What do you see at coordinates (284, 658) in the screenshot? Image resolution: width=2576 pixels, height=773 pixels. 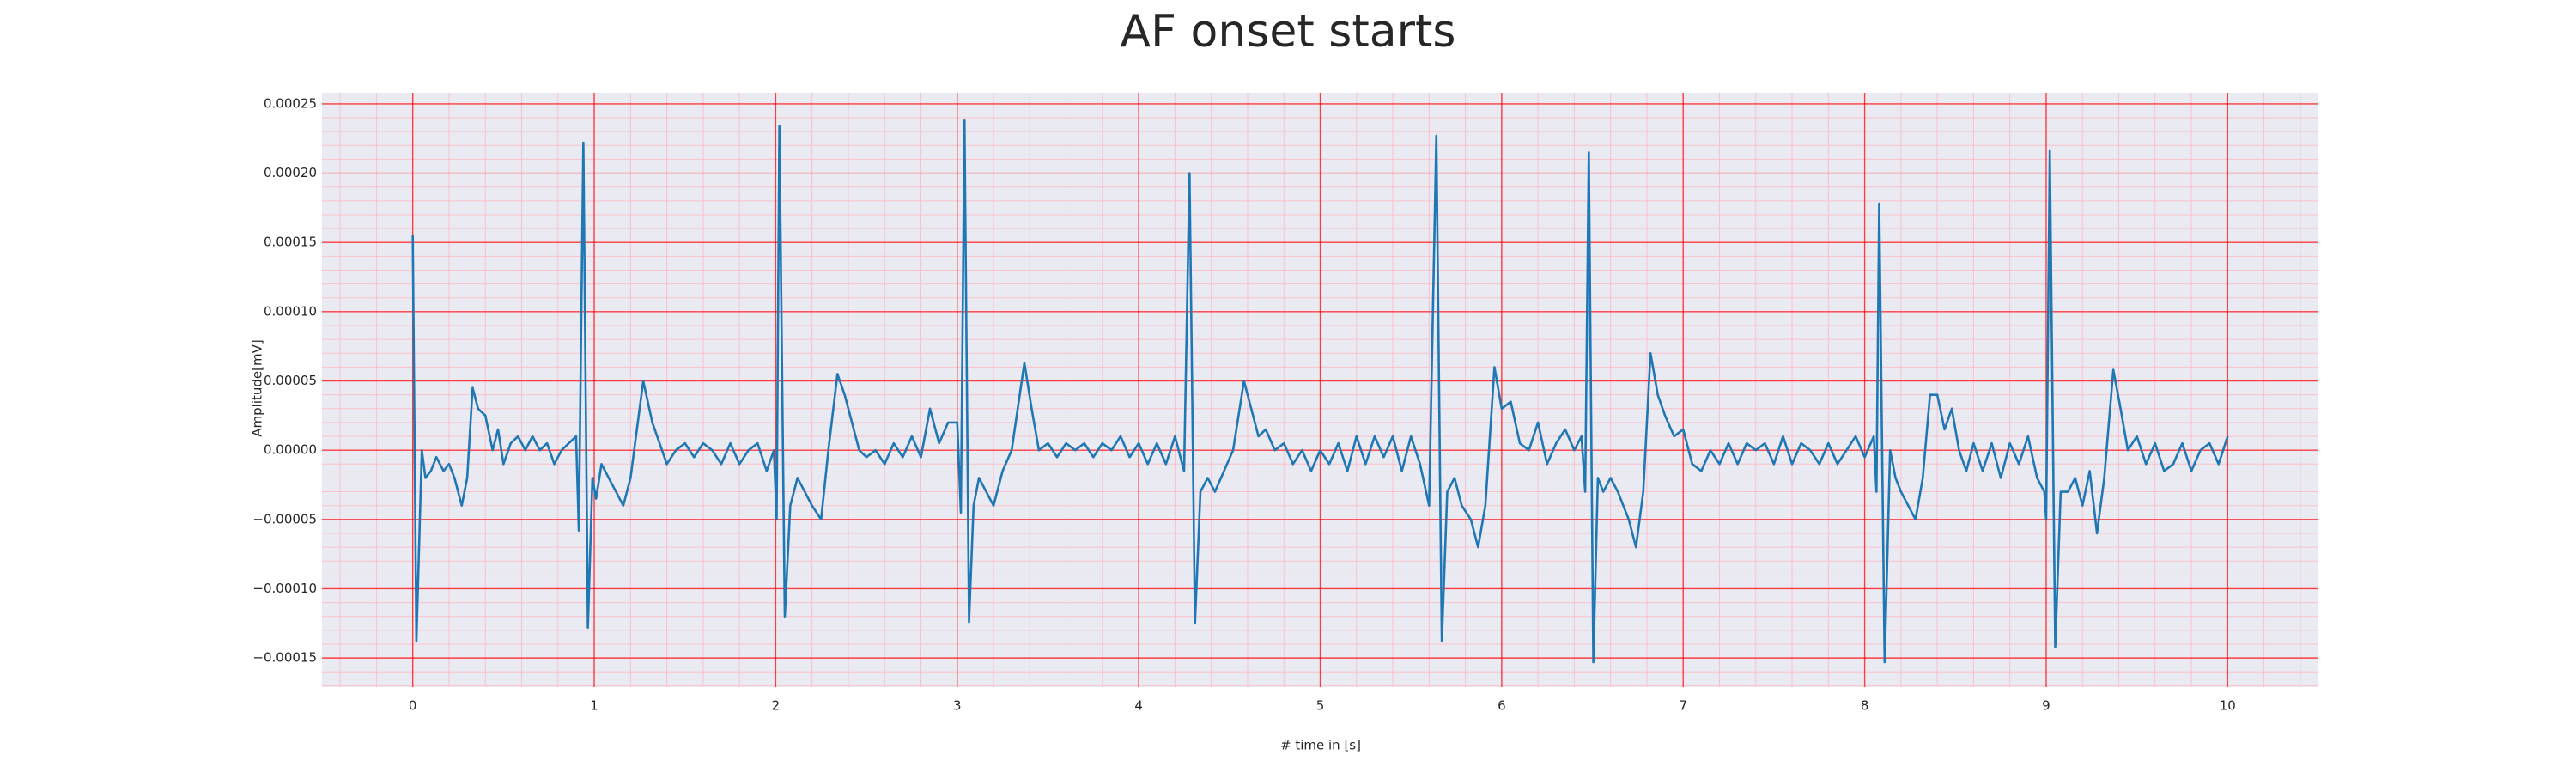 I see `y-tick-label: −0.00015` at bounding box center [284, 658].